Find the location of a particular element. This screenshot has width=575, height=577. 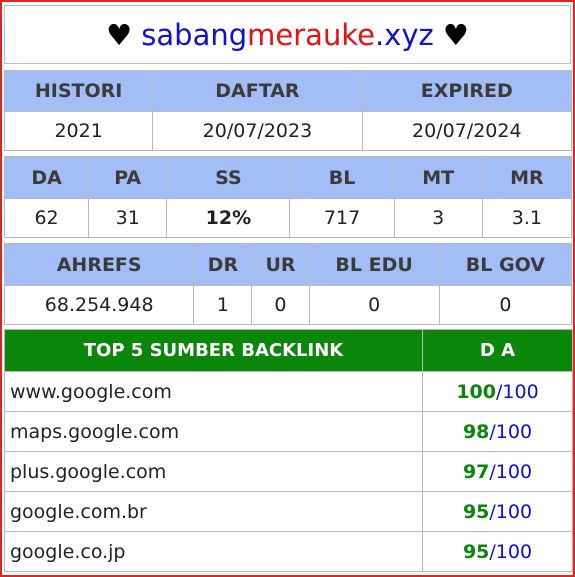

daftar-value: 20/07/2023 is located at coordinates (257, 131).